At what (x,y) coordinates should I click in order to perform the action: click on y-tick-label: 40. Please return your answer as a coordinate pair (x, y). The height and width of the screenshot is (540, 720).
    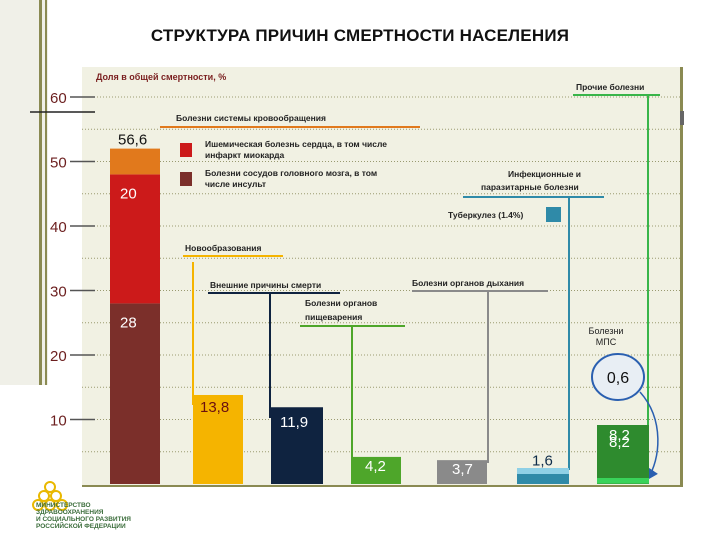
    Looking at the image, I should click on (58, 227).